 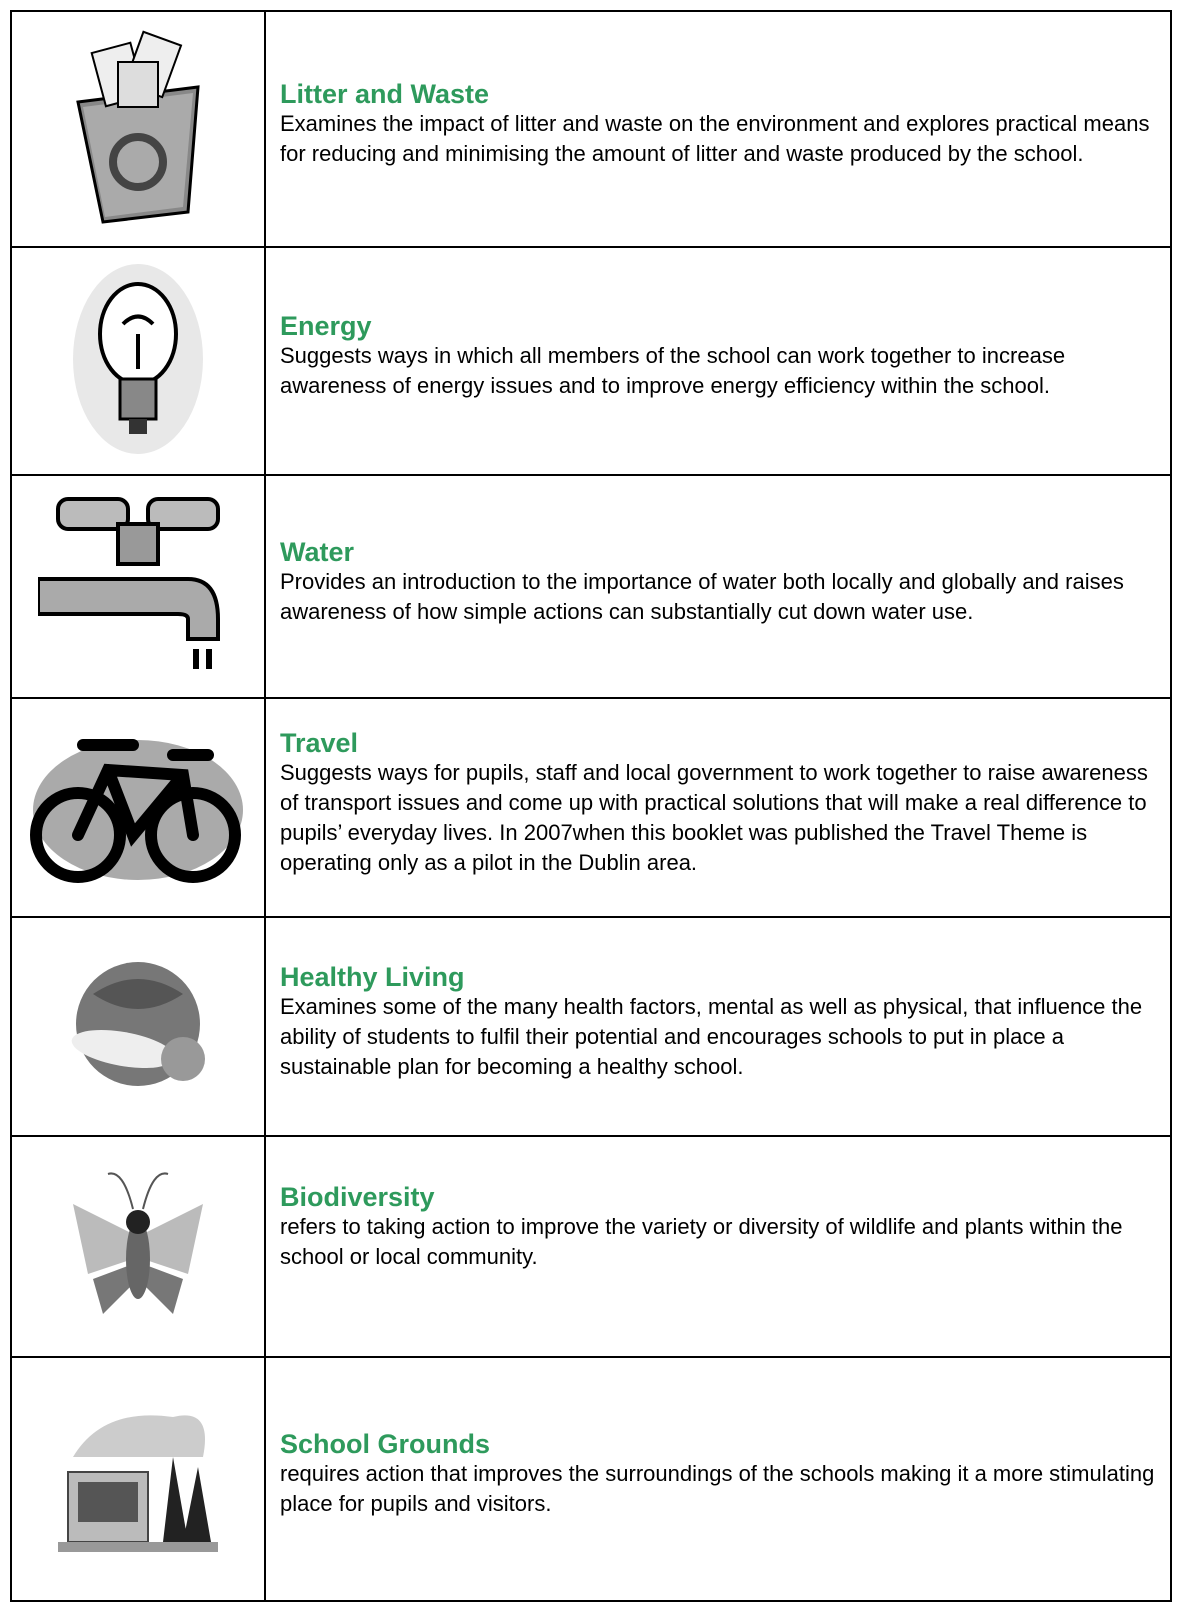 What do you see at coordinates (372, 976) in the screenshot?
I see `theme-title: Healthy Living` at bounding box center [372, 976].